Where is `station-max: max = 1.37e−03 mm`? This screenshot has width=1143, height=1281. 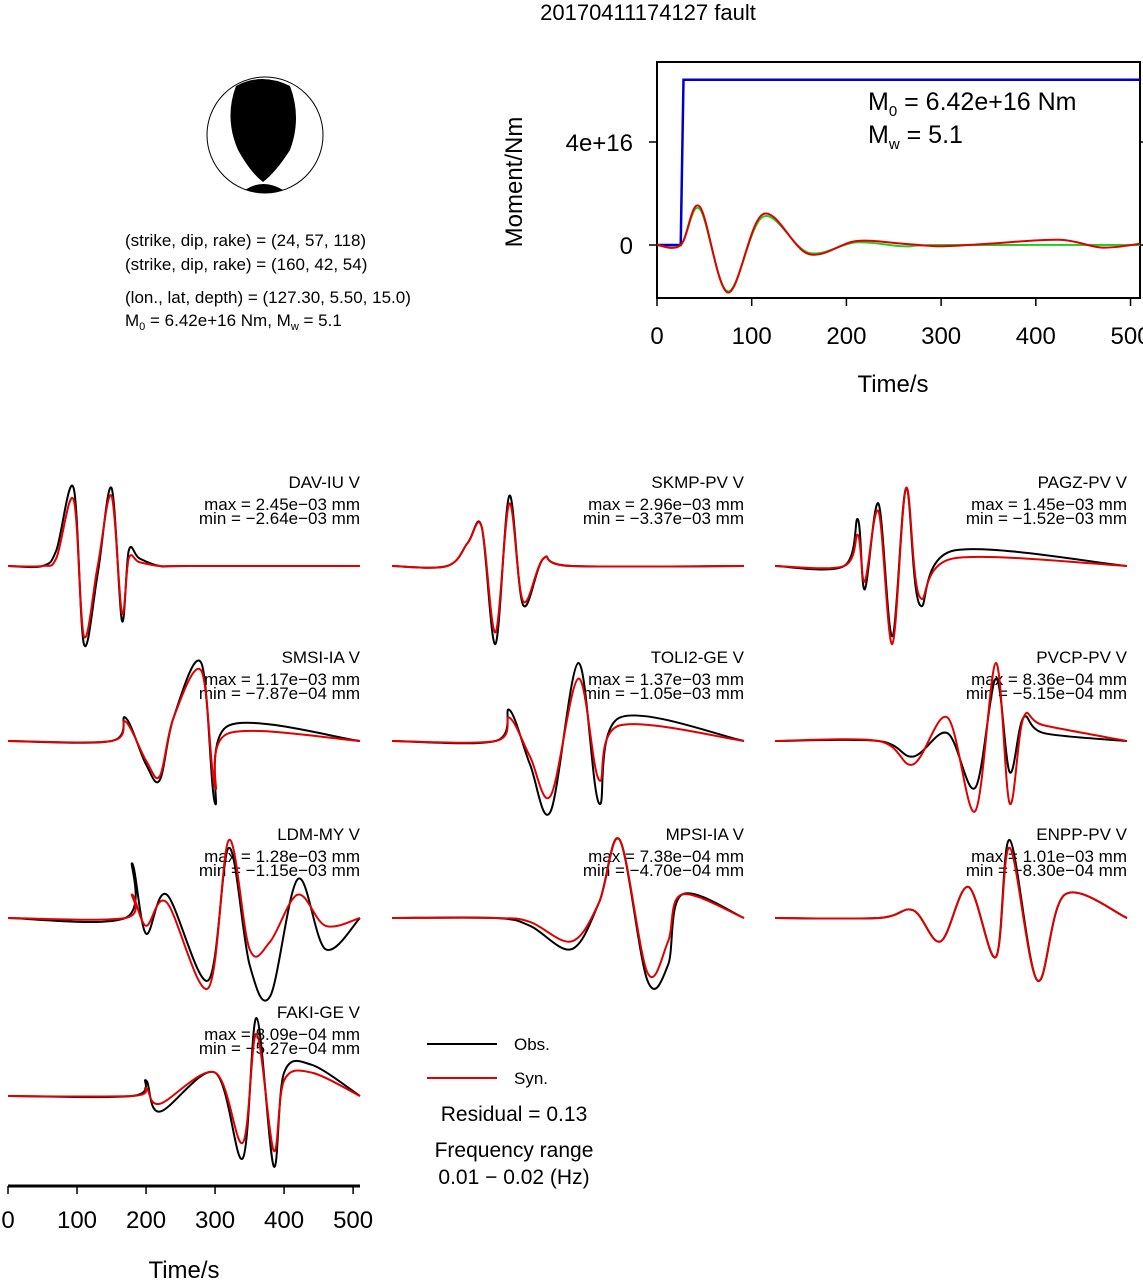
station-max: max = 1.37e−03 mm is located at coordinates (666, 679).